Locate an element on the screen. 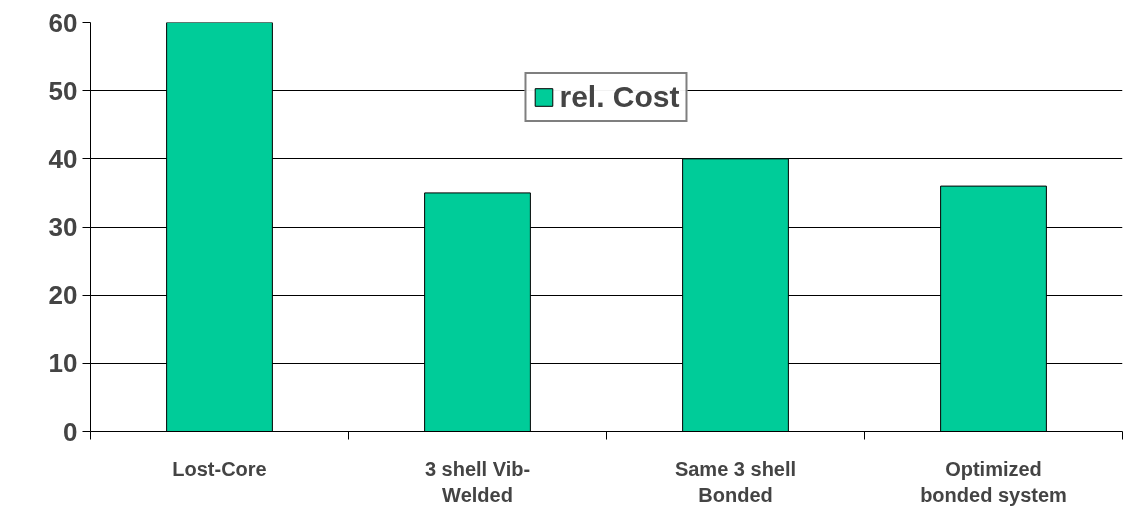 The width and height of the screenshot is (1137, 521). y-tick-label: 0 is located at coordinates (70, 431).